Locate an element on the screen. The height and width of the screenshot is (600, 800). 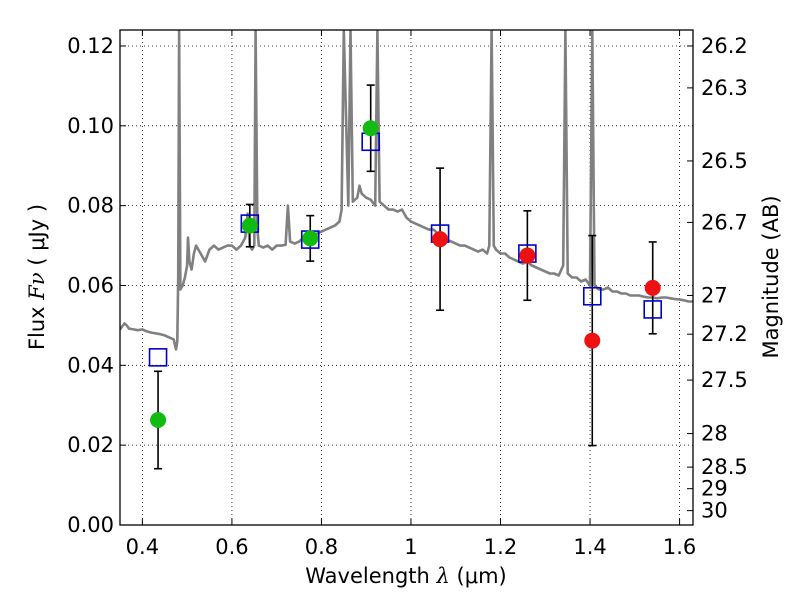
x-tick-label: 0.8 is located at coordinates (321, 547).